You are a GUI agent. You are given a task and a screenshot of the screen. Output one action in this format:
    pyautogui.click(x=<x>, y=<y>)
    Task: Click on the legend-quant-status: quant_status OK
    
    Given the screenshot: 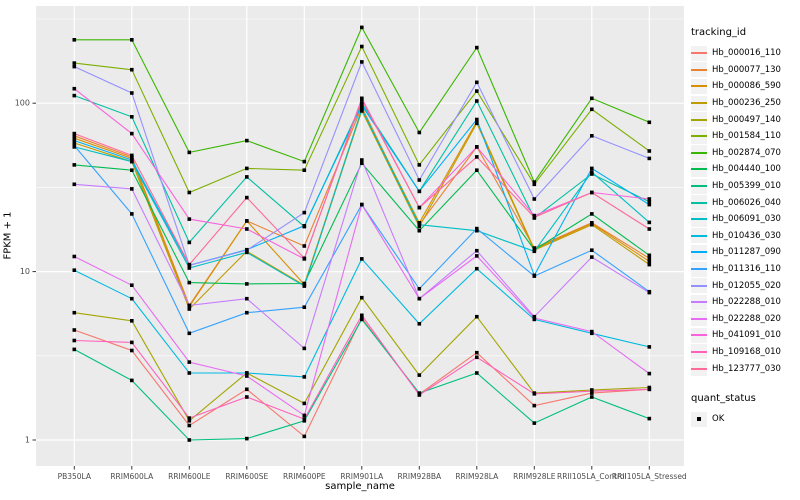 What is the action you would take?
    pyautogui.click(x=745, y=410)
    